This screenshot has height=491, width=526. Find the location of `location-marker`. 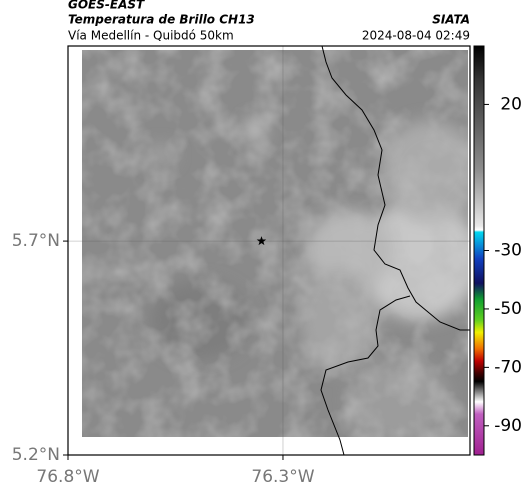

location-marker is located at coordinates (261, 241).